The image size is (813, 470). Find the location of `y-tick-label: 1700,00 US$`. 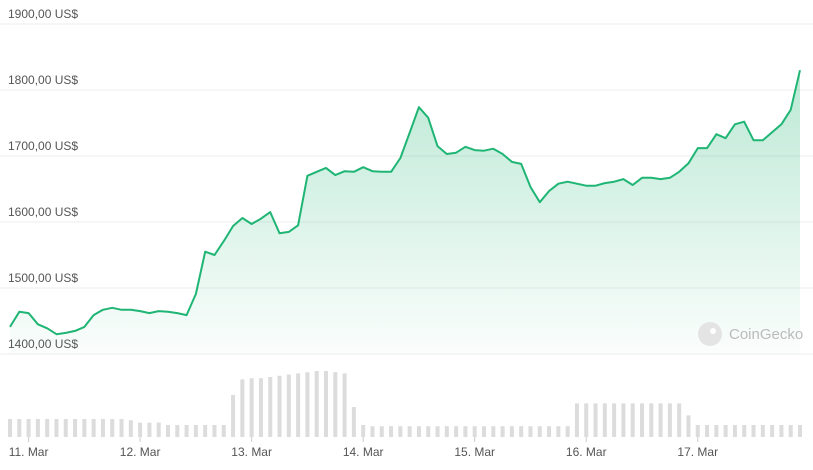

y-tick-label: 1700,00 US$ is located at coordinates (43, 146).